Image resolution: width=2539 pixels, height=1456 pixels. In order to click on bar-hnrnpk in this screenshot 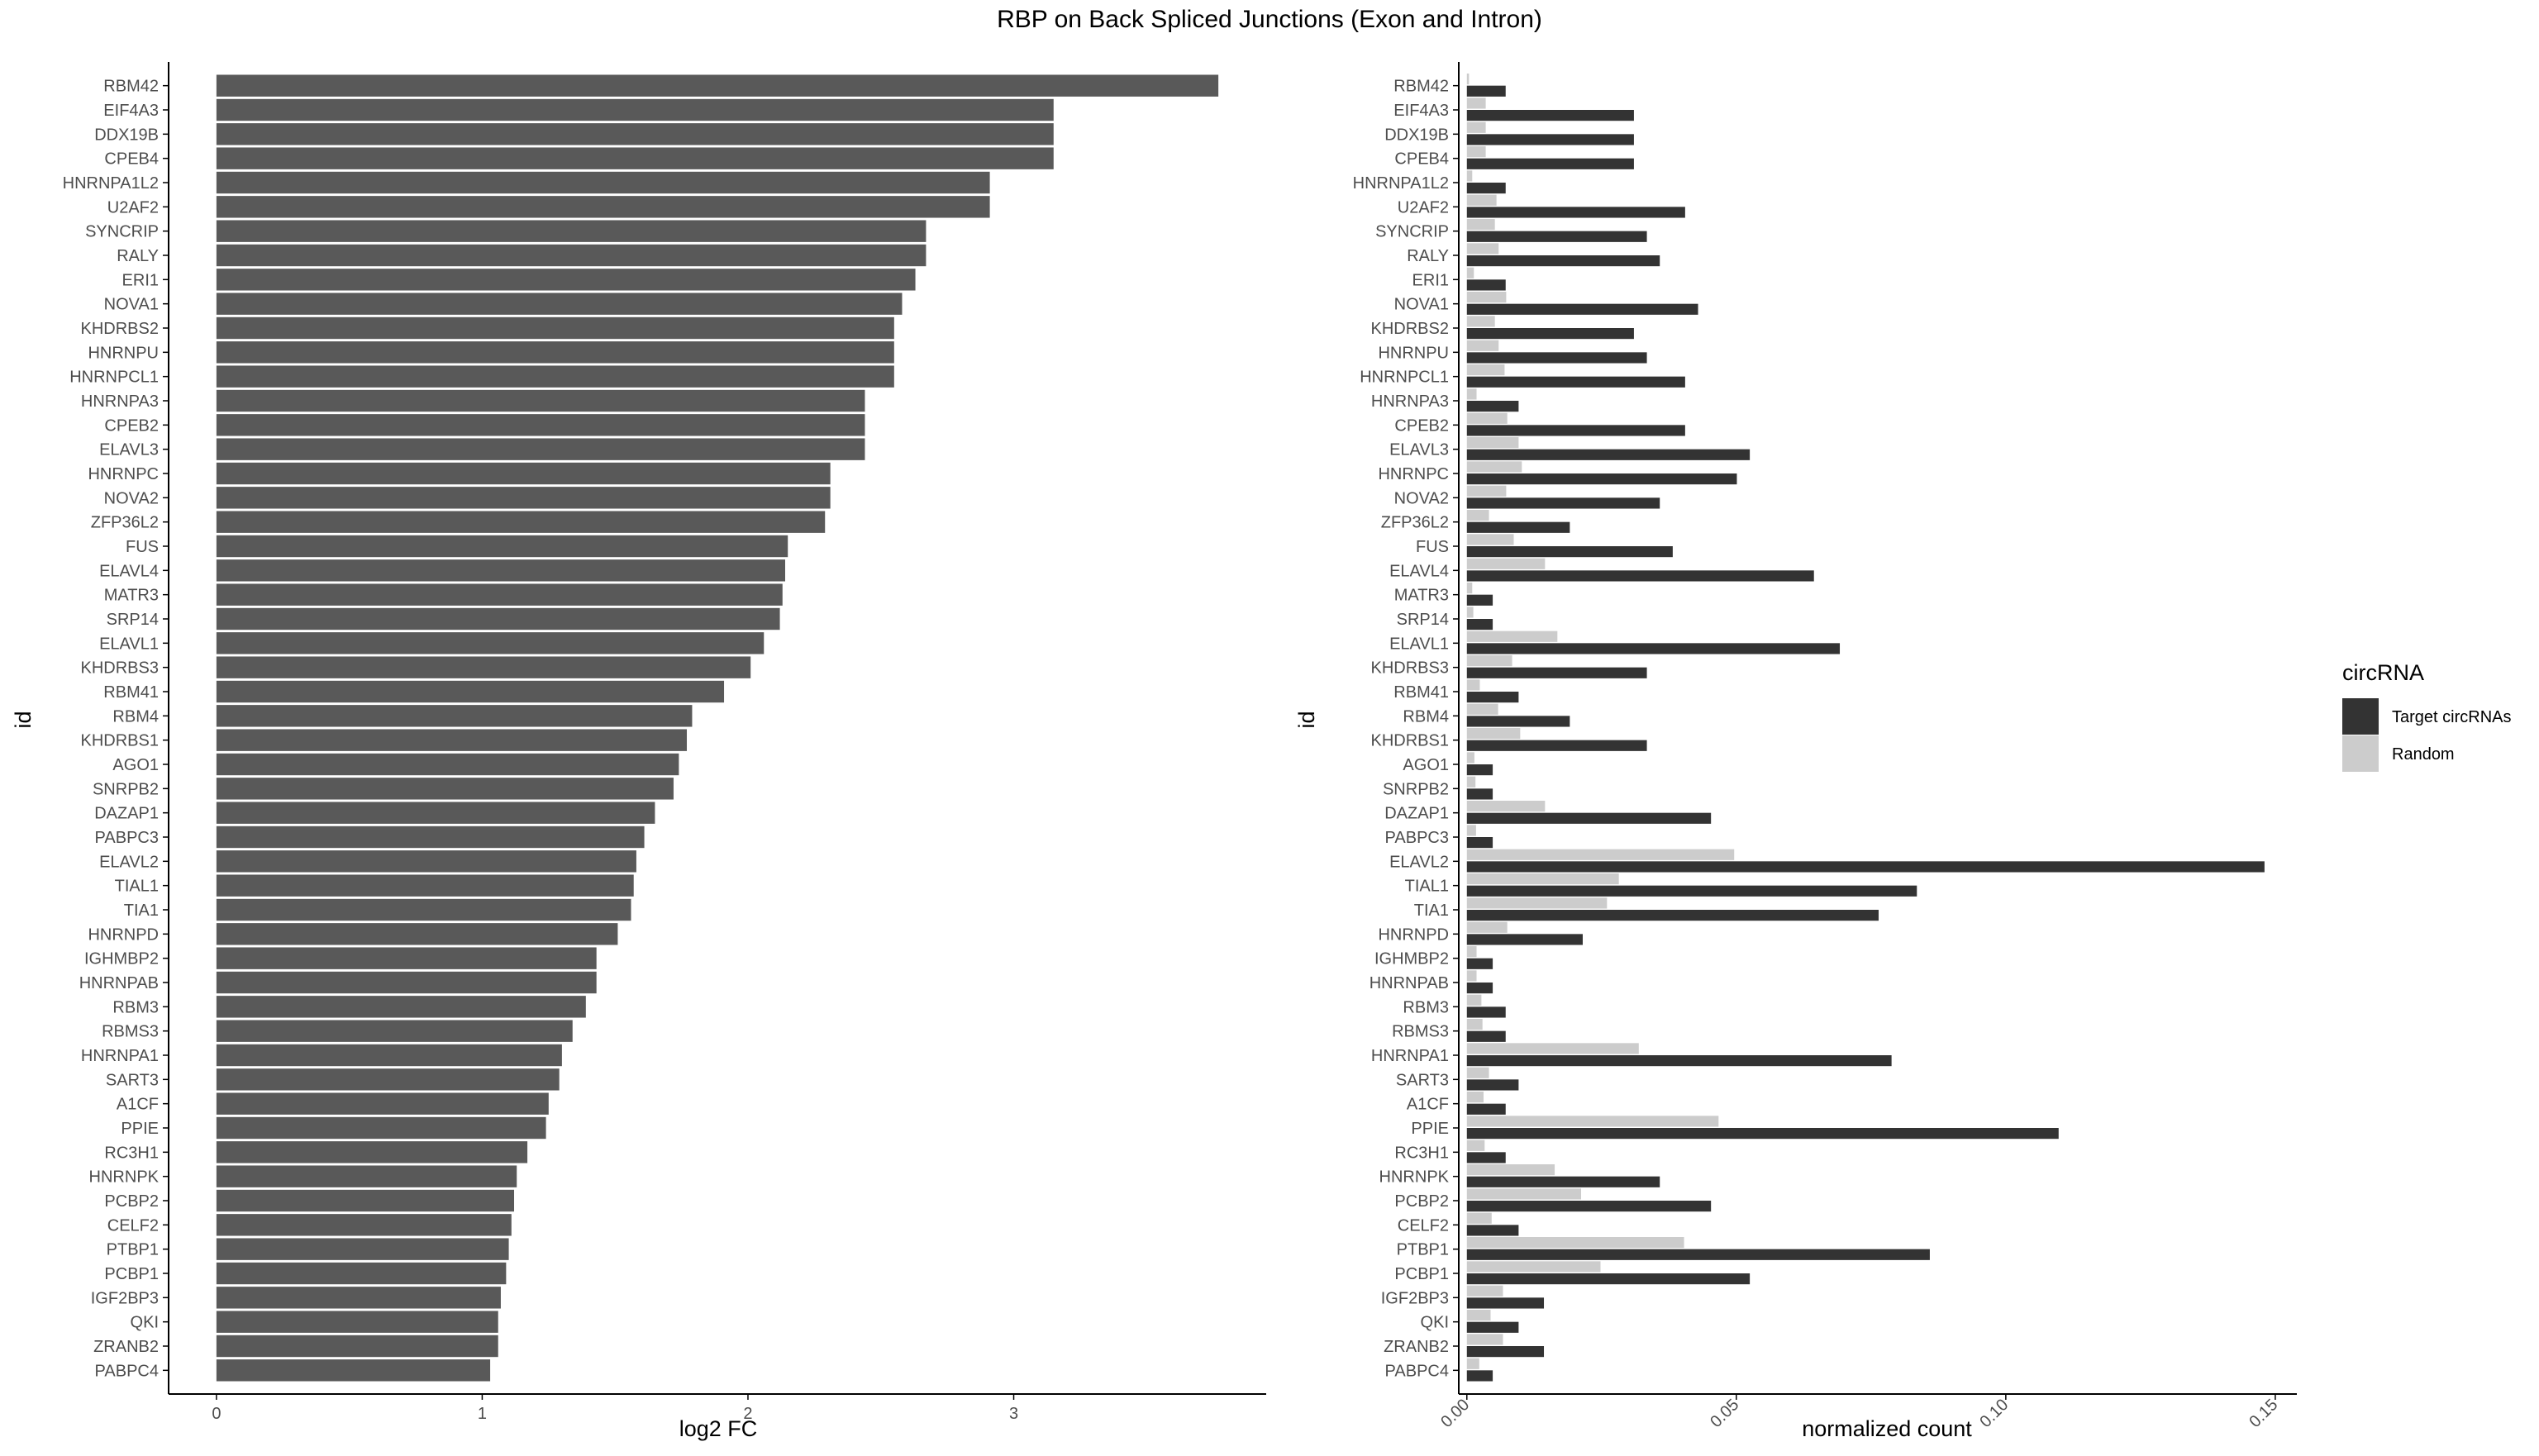, I will do `click(366, 1176)`.